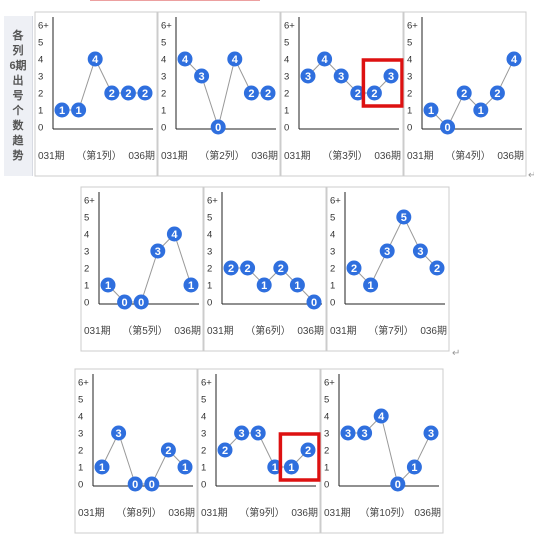 Image resolution: width=534 pixels, height=547 pixels. I want to click on top-decoration-line, so click(175, 0).